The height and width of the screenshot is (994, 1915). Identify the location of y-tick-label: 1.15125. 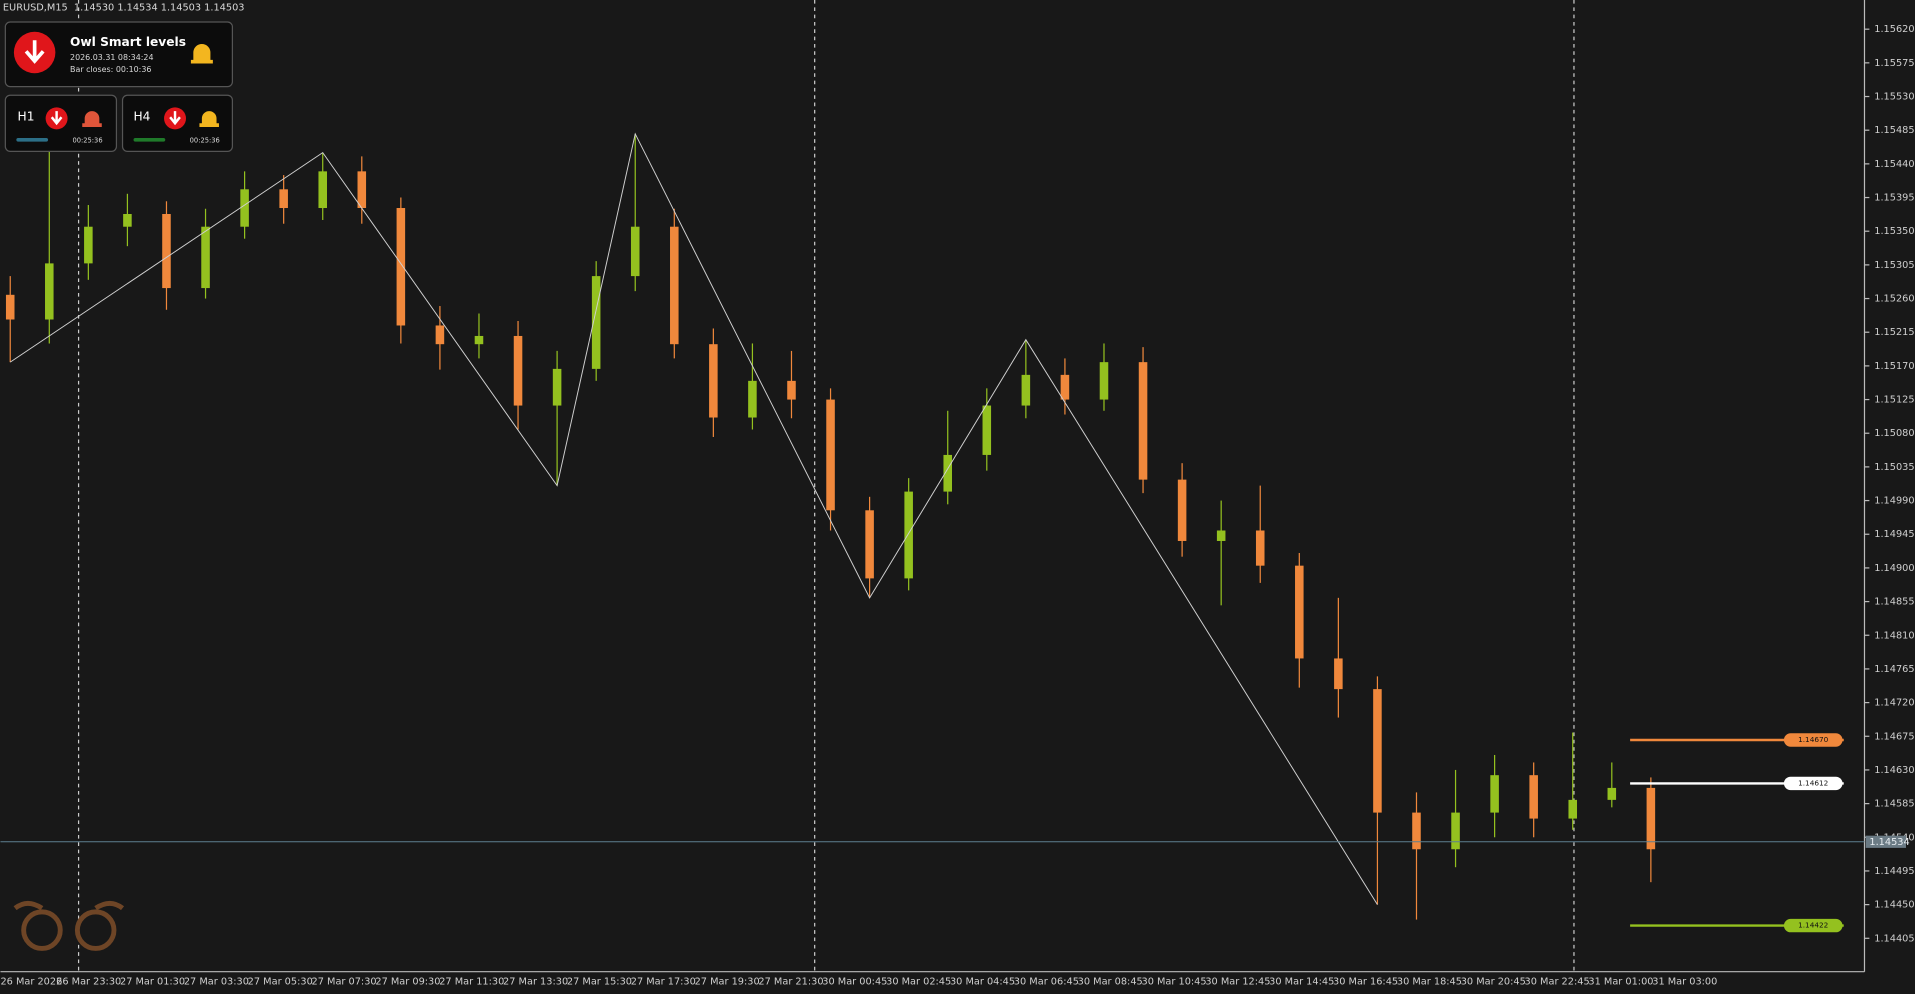
(1894, 400).